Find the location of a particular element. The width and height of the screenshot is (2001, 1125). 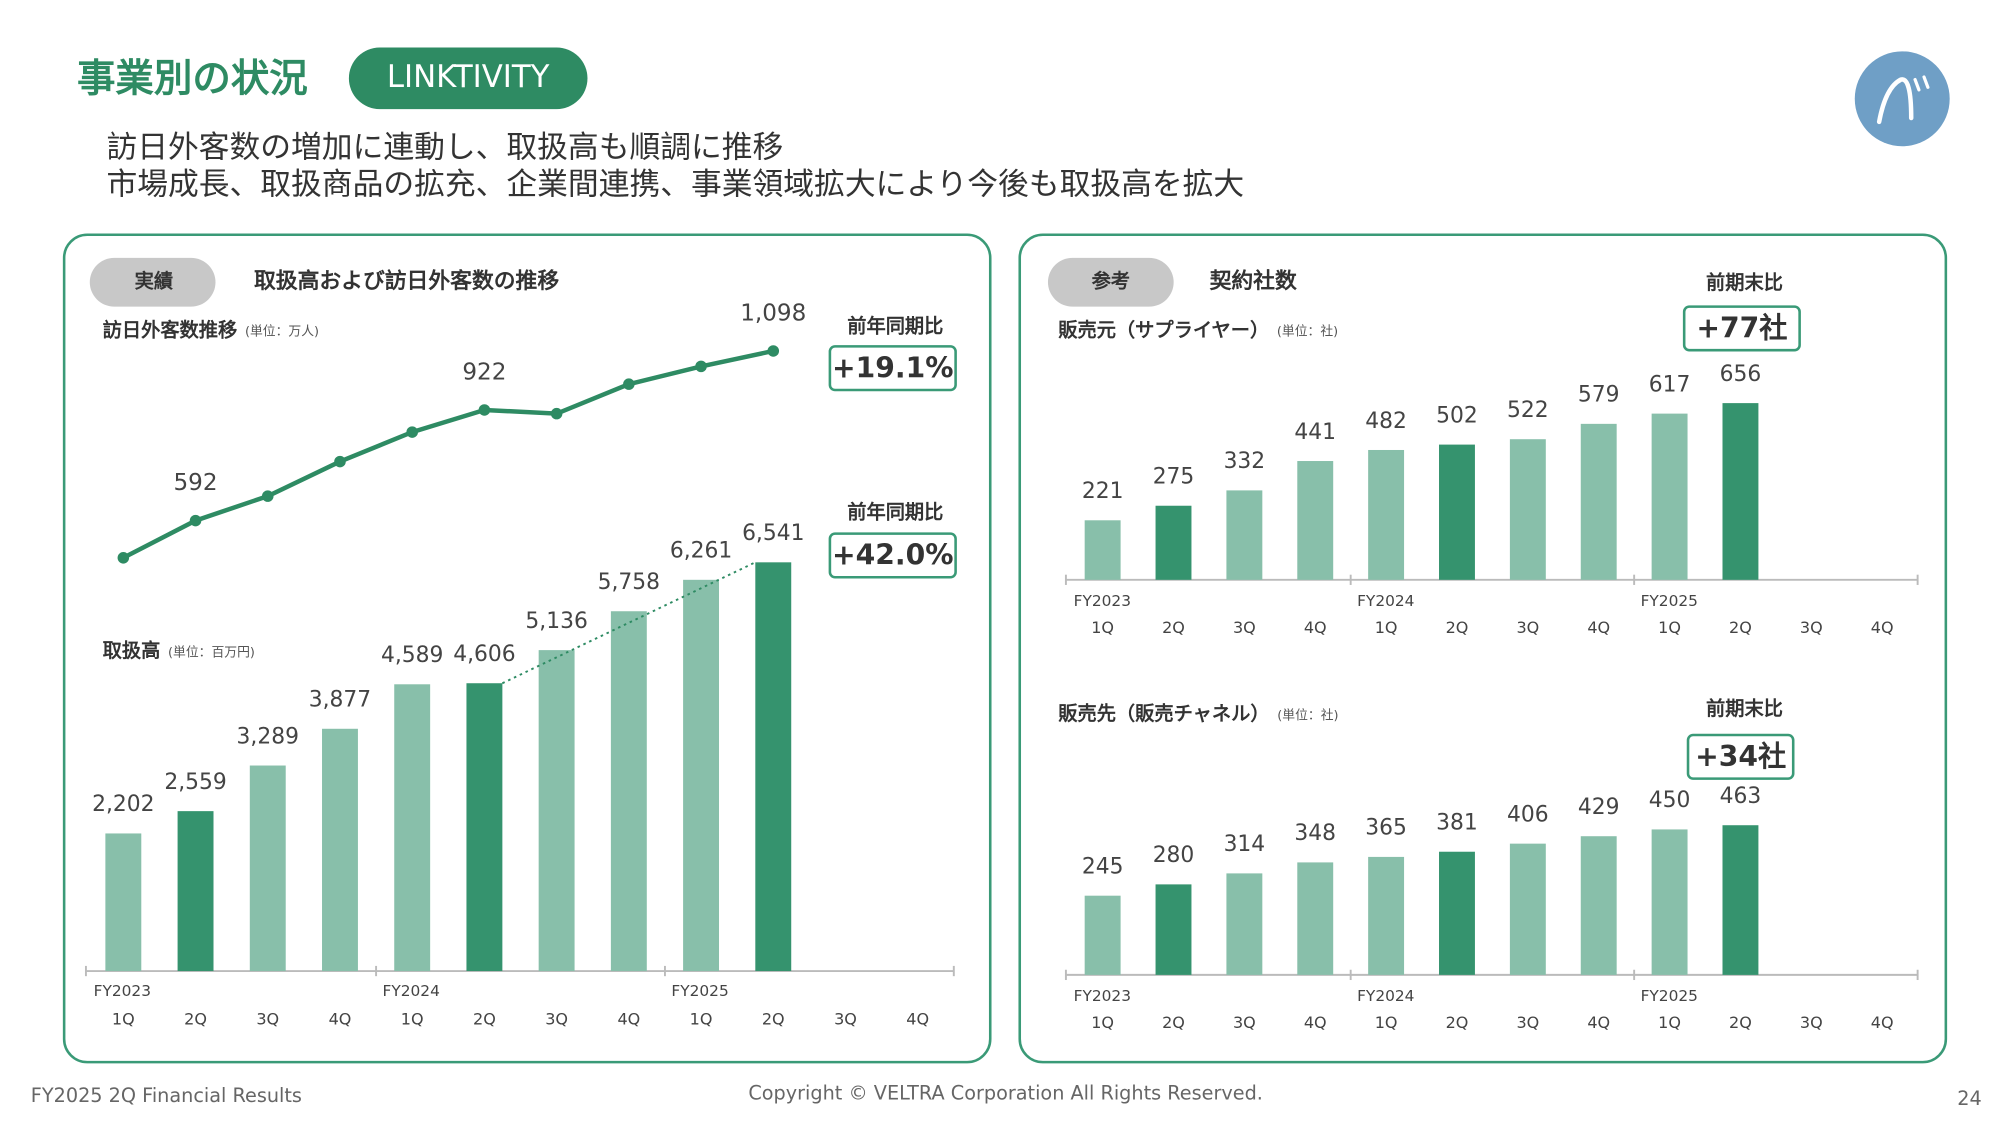

value-label: 617 is located at coordinates (1670, 384).